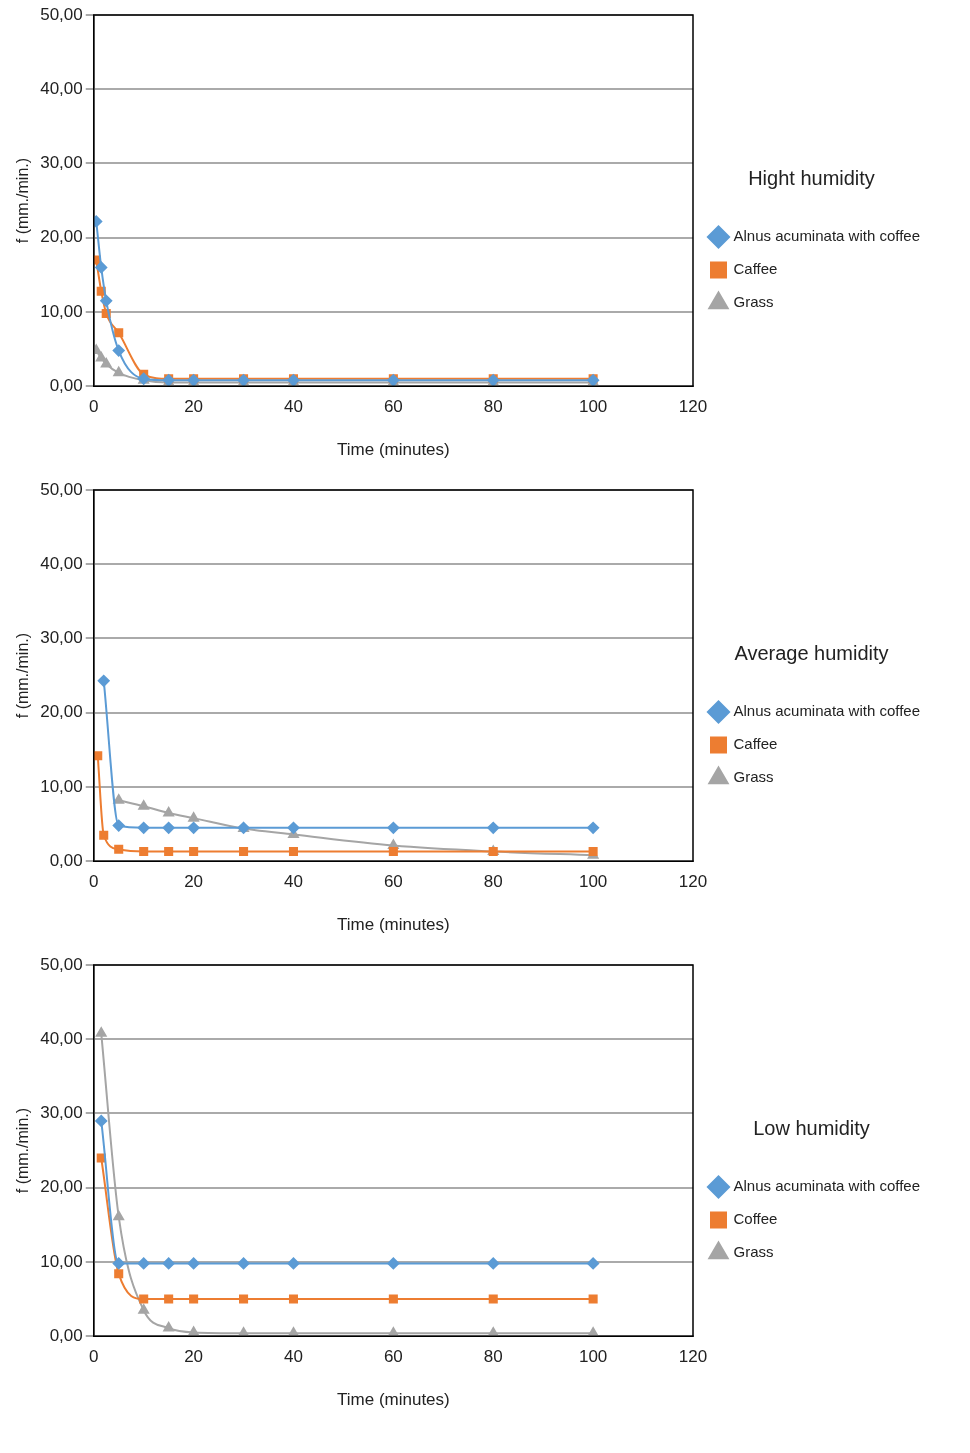  I want to click on legend-title: Average humidity, so click(811, 653).